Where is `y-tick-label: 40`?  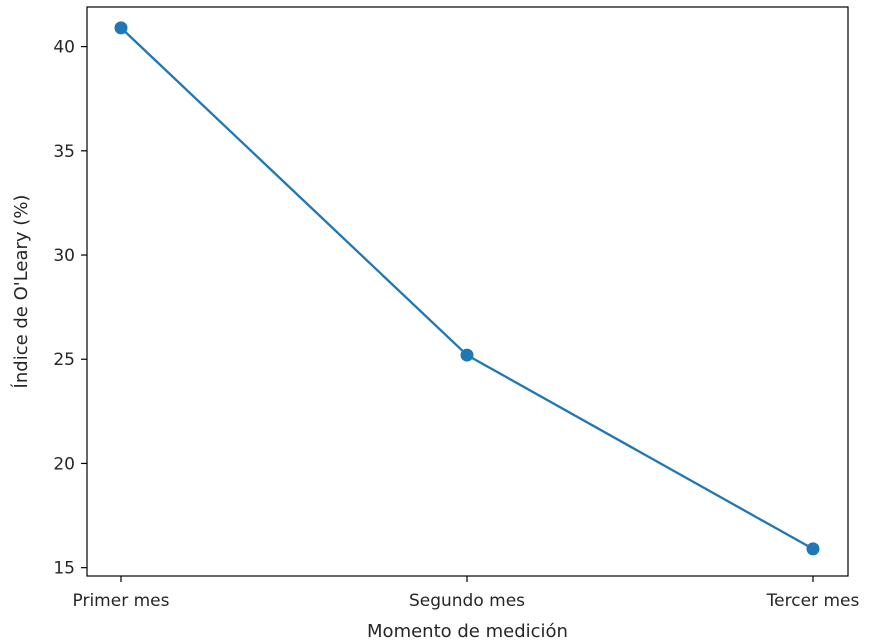 y-tick-label: 40 is located at coordinates (64, 48).